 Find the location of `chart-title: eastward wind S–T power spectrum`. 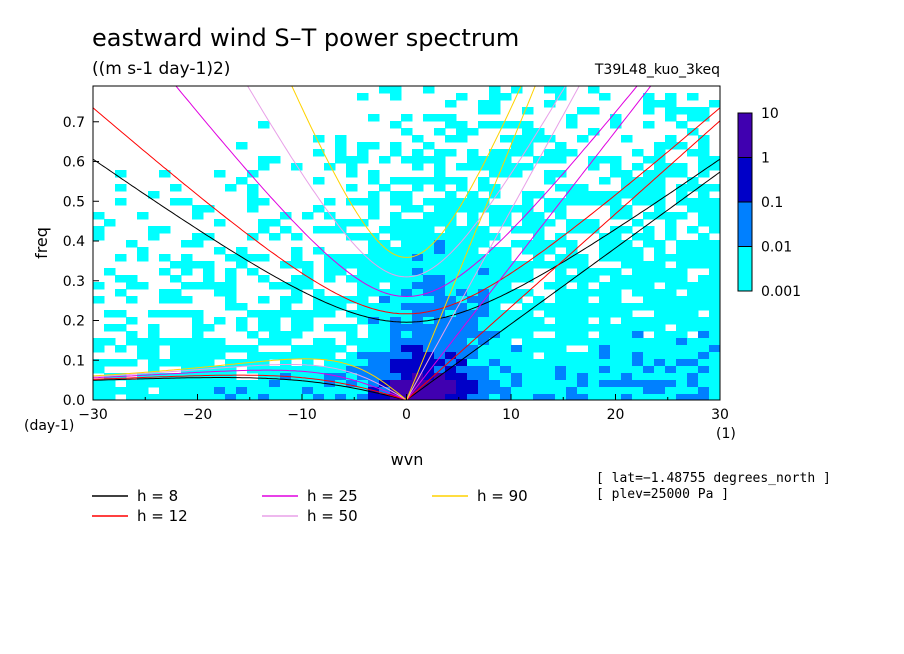

chart-title: eastward wind S–T power spectrum is located at coordinates (305, 38).